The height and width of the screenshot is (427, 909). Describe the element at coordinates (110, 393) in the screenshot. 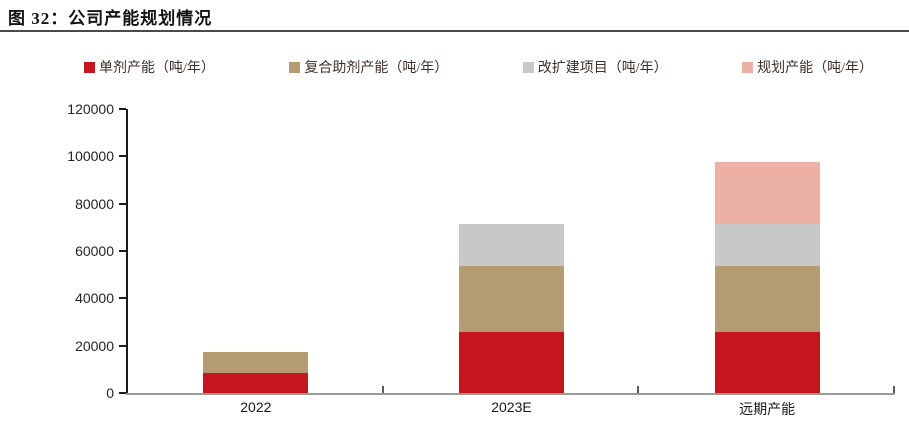

I see `y-tick-label: 0` at that location.